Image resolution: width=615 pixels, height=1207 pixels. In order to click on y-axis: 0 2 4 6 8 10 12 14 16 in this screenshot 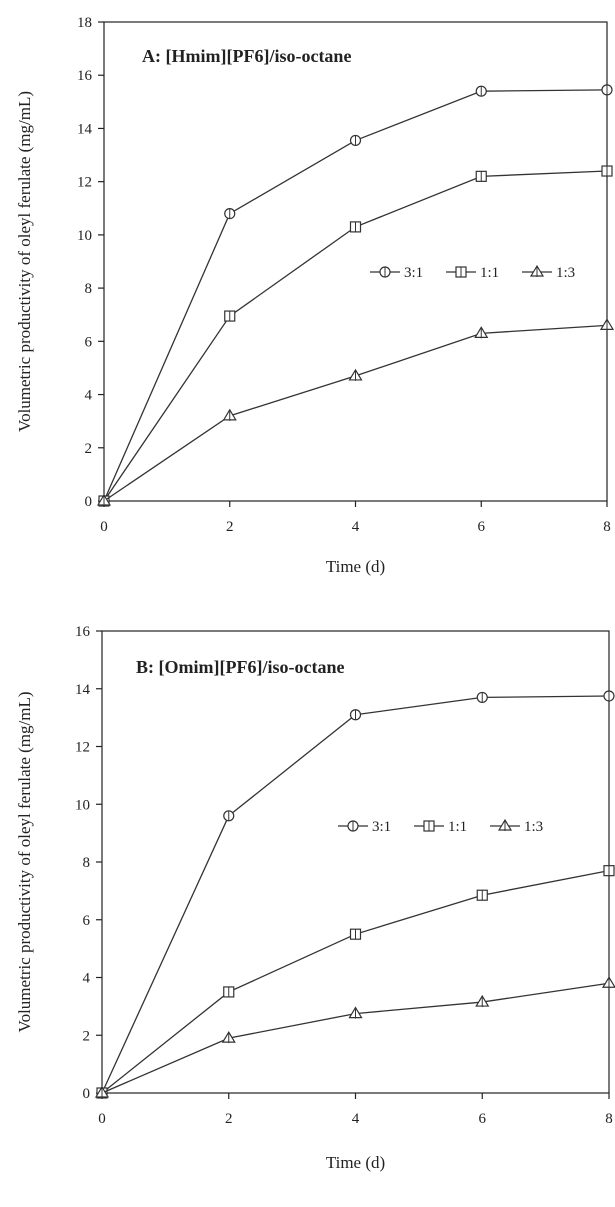, I will do `click(88, 863)`.